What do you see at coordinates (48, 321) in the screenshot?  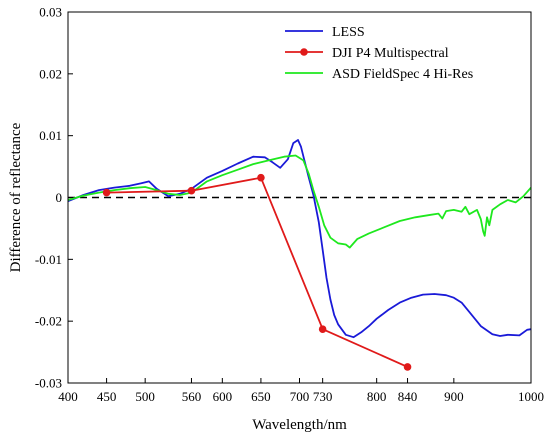 I see `y-tick-label: -0.02` at bounding box center [48, 321].